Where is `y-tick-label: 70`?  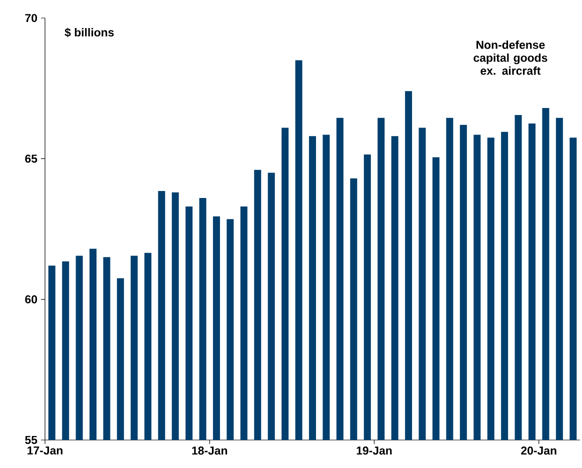
y-tick-label: 70 is located at coordinates (31, 18).